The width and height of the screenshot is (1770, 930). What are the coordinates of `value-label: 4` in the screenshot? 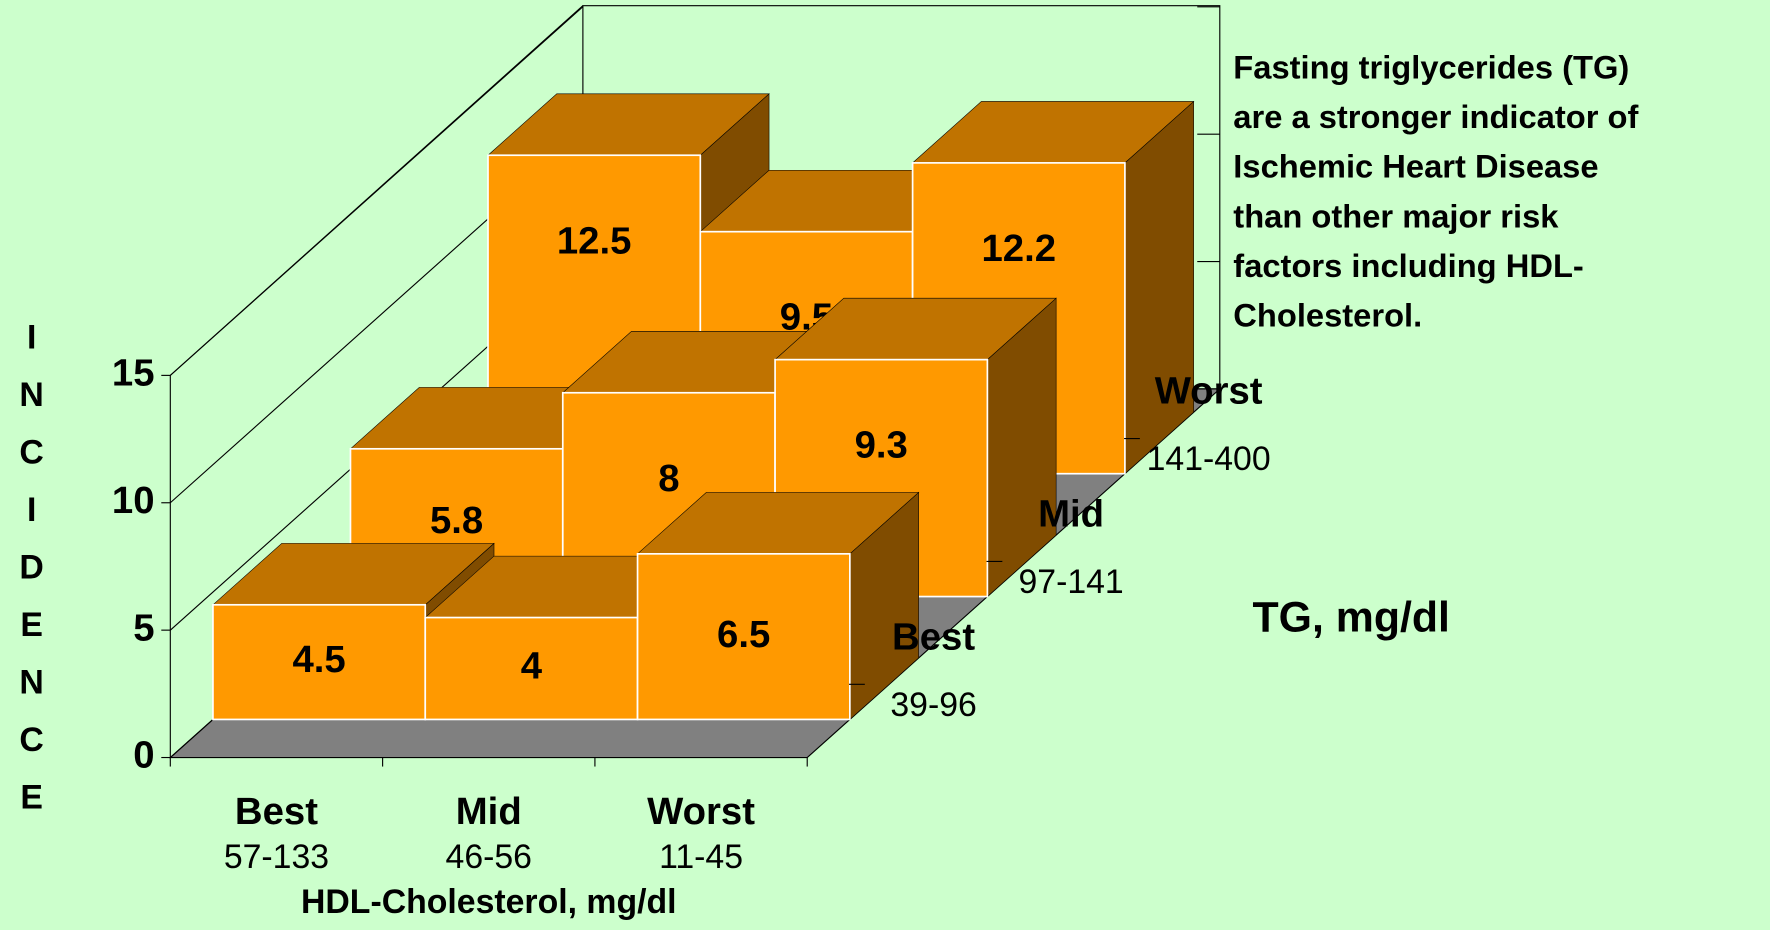 It's located at (532, 666).